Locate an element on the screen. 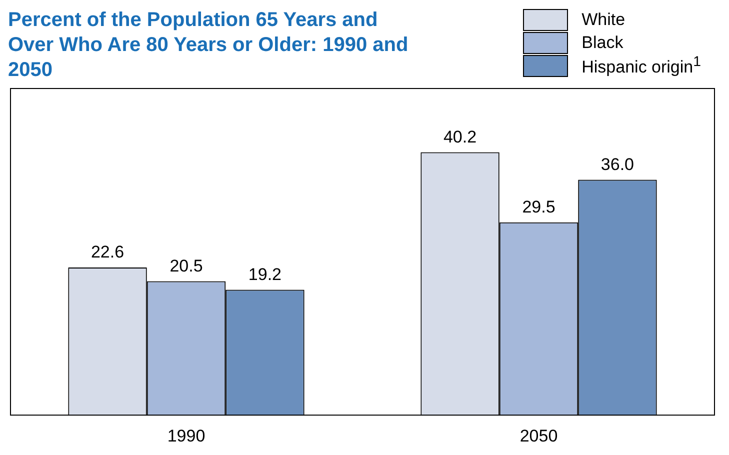  x-tick-label: 1990 is located at coordinates (186, 436).